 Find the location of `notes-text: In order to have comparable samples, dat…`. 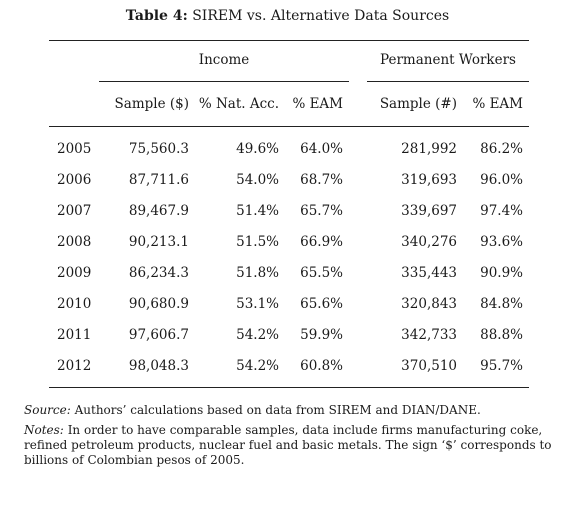

notes-text: In order to have comparable samples, dat… is located at coordinates (288, 445).